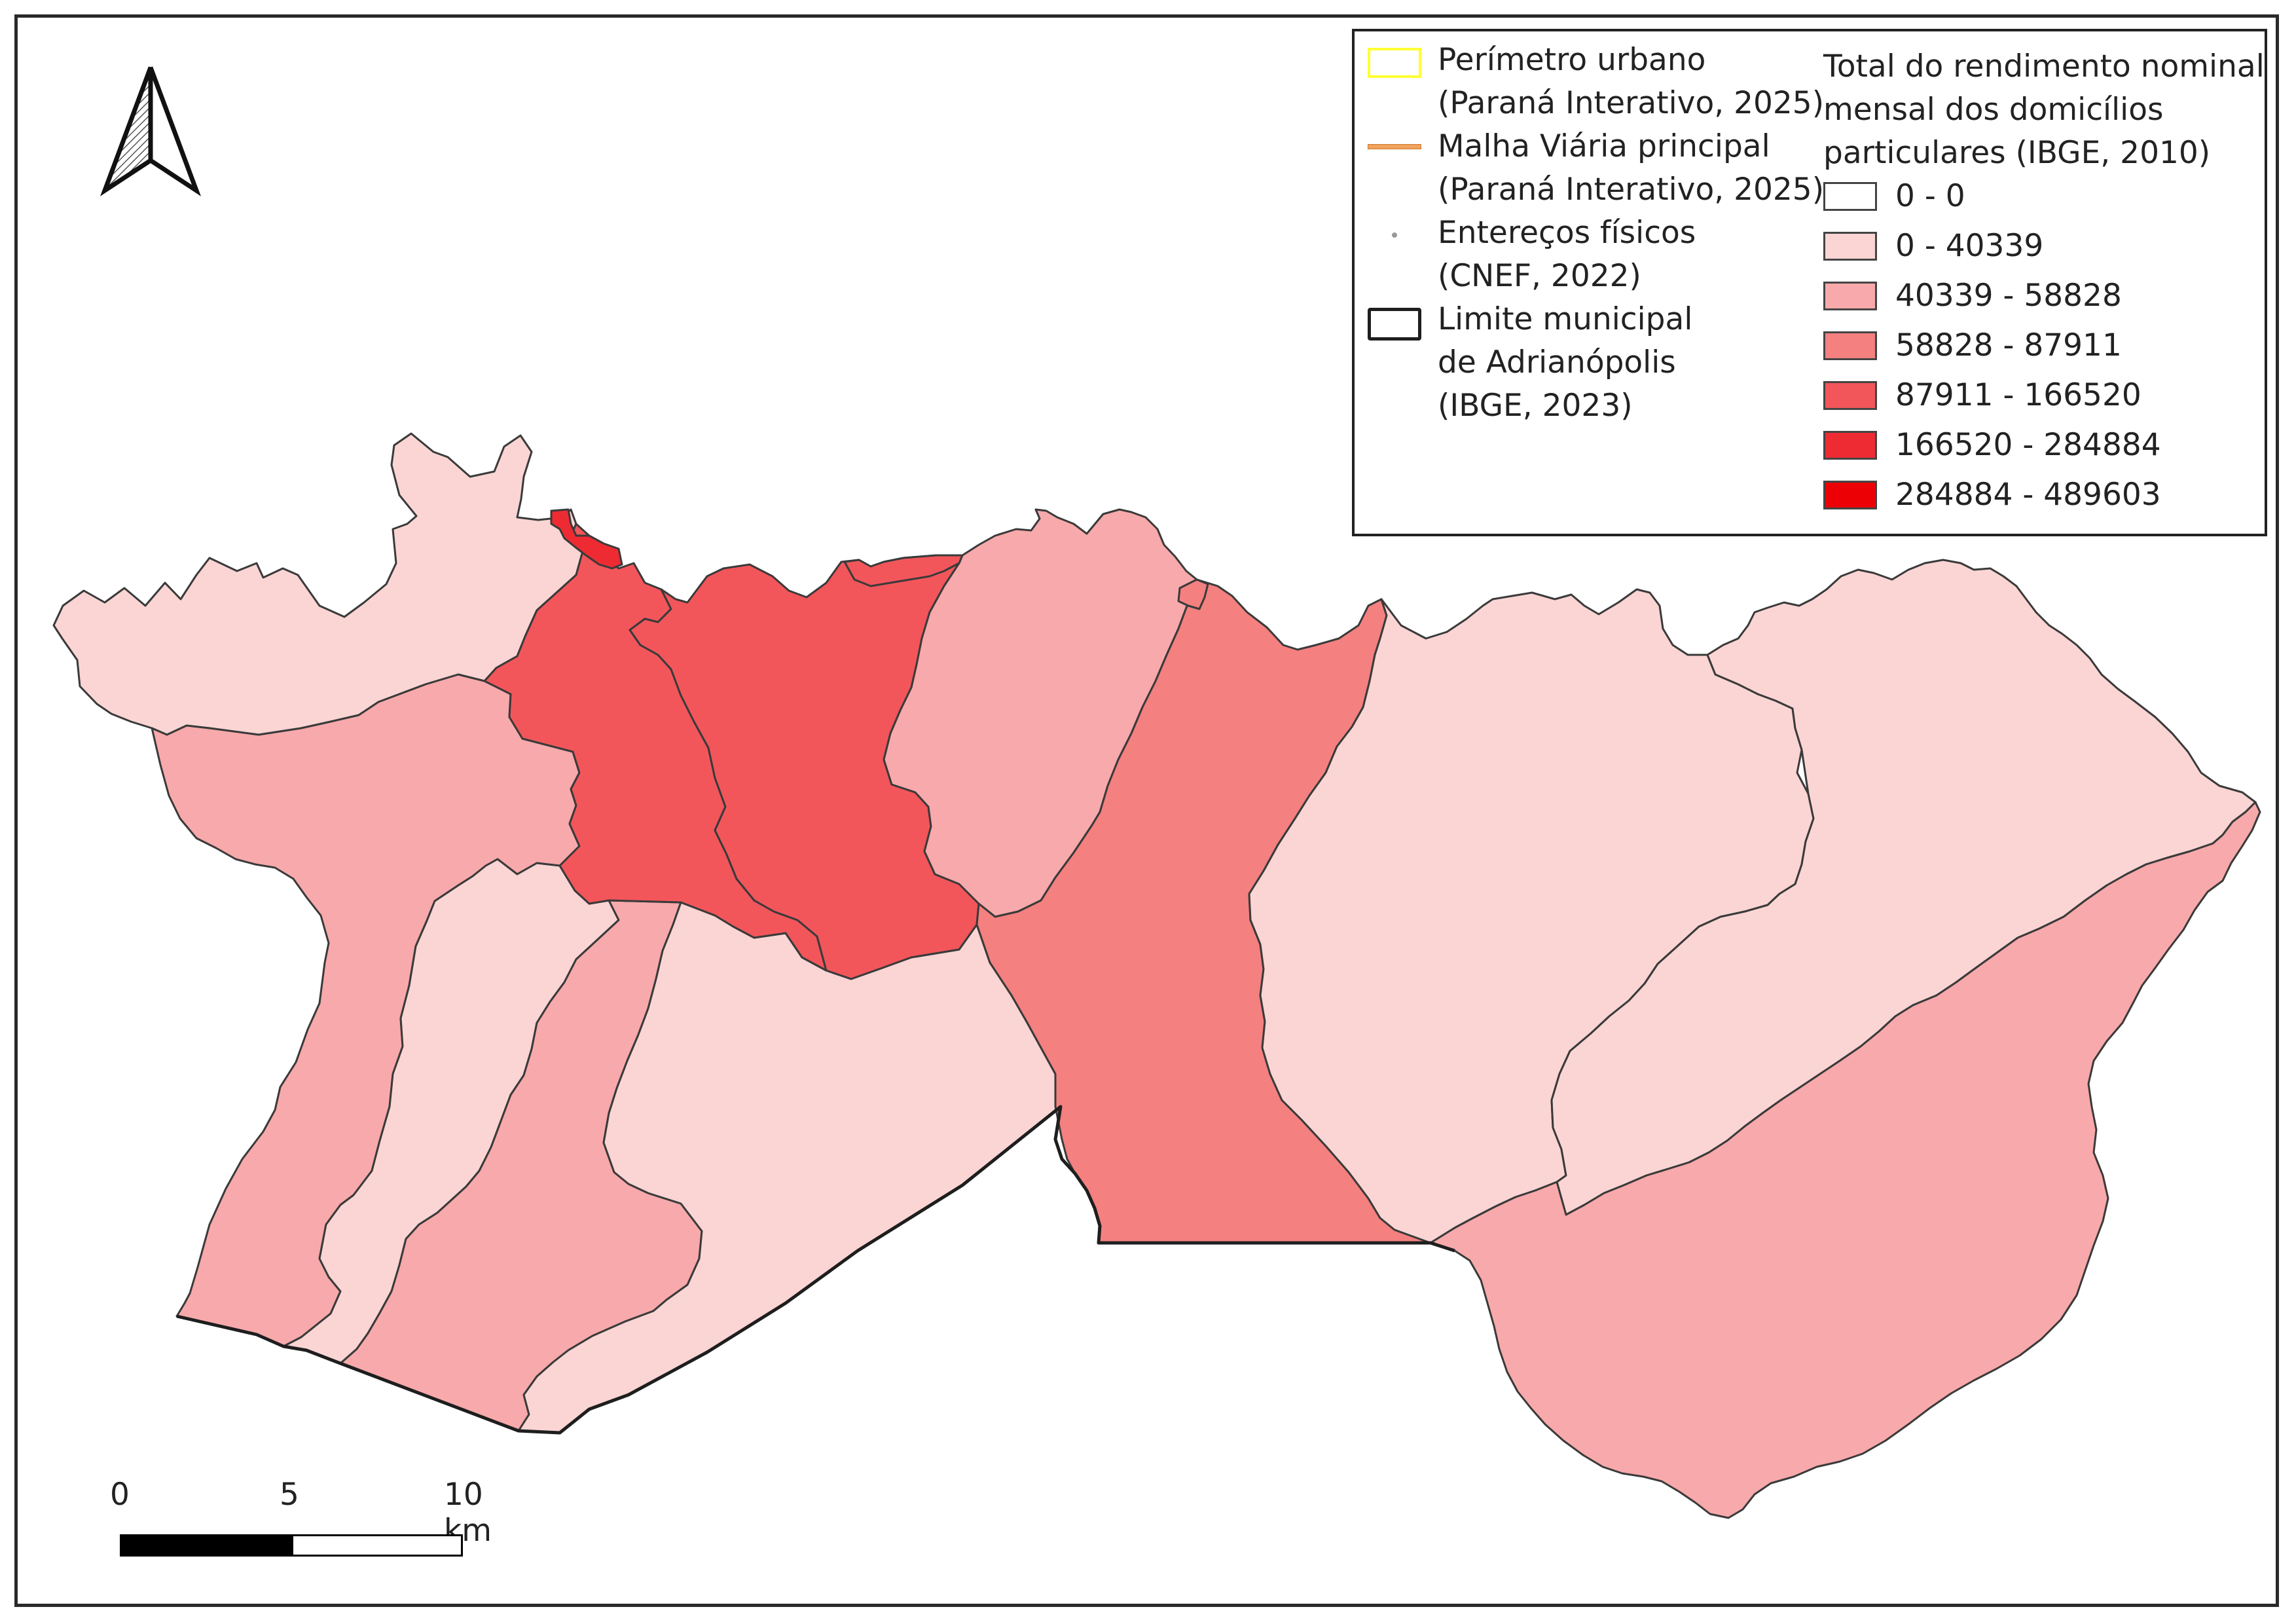  Describe the element at coordinates (903, 570) in the screenshot. I see `region-urban-north-small` at that location.